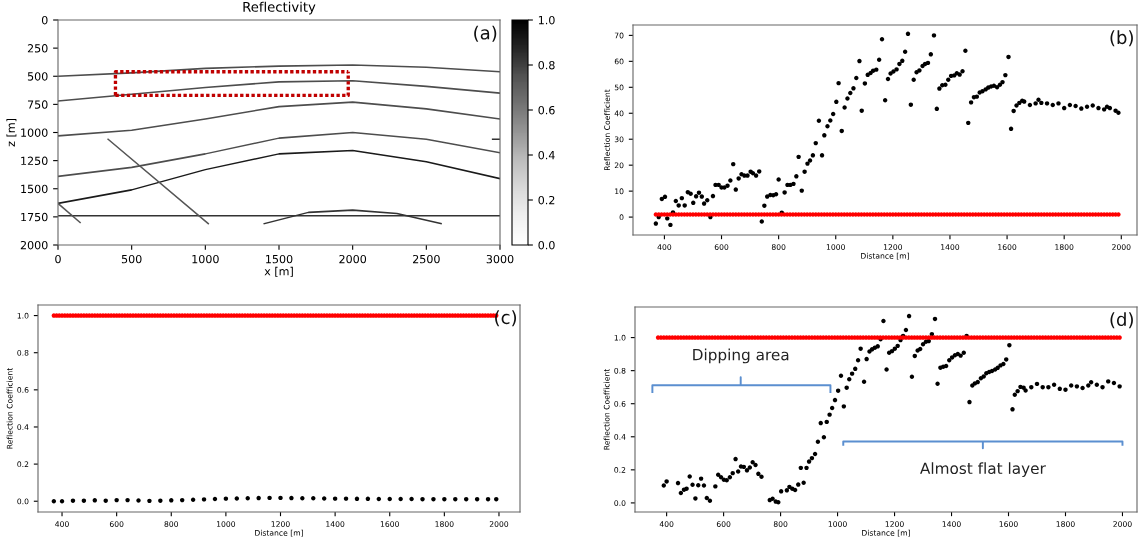 The height and width of the screenshot is (538, 1146). What do you see at coordinates (131, 259) in the screenshot?
I see `x-tick-label: 500` at bounding box center [131, 259].